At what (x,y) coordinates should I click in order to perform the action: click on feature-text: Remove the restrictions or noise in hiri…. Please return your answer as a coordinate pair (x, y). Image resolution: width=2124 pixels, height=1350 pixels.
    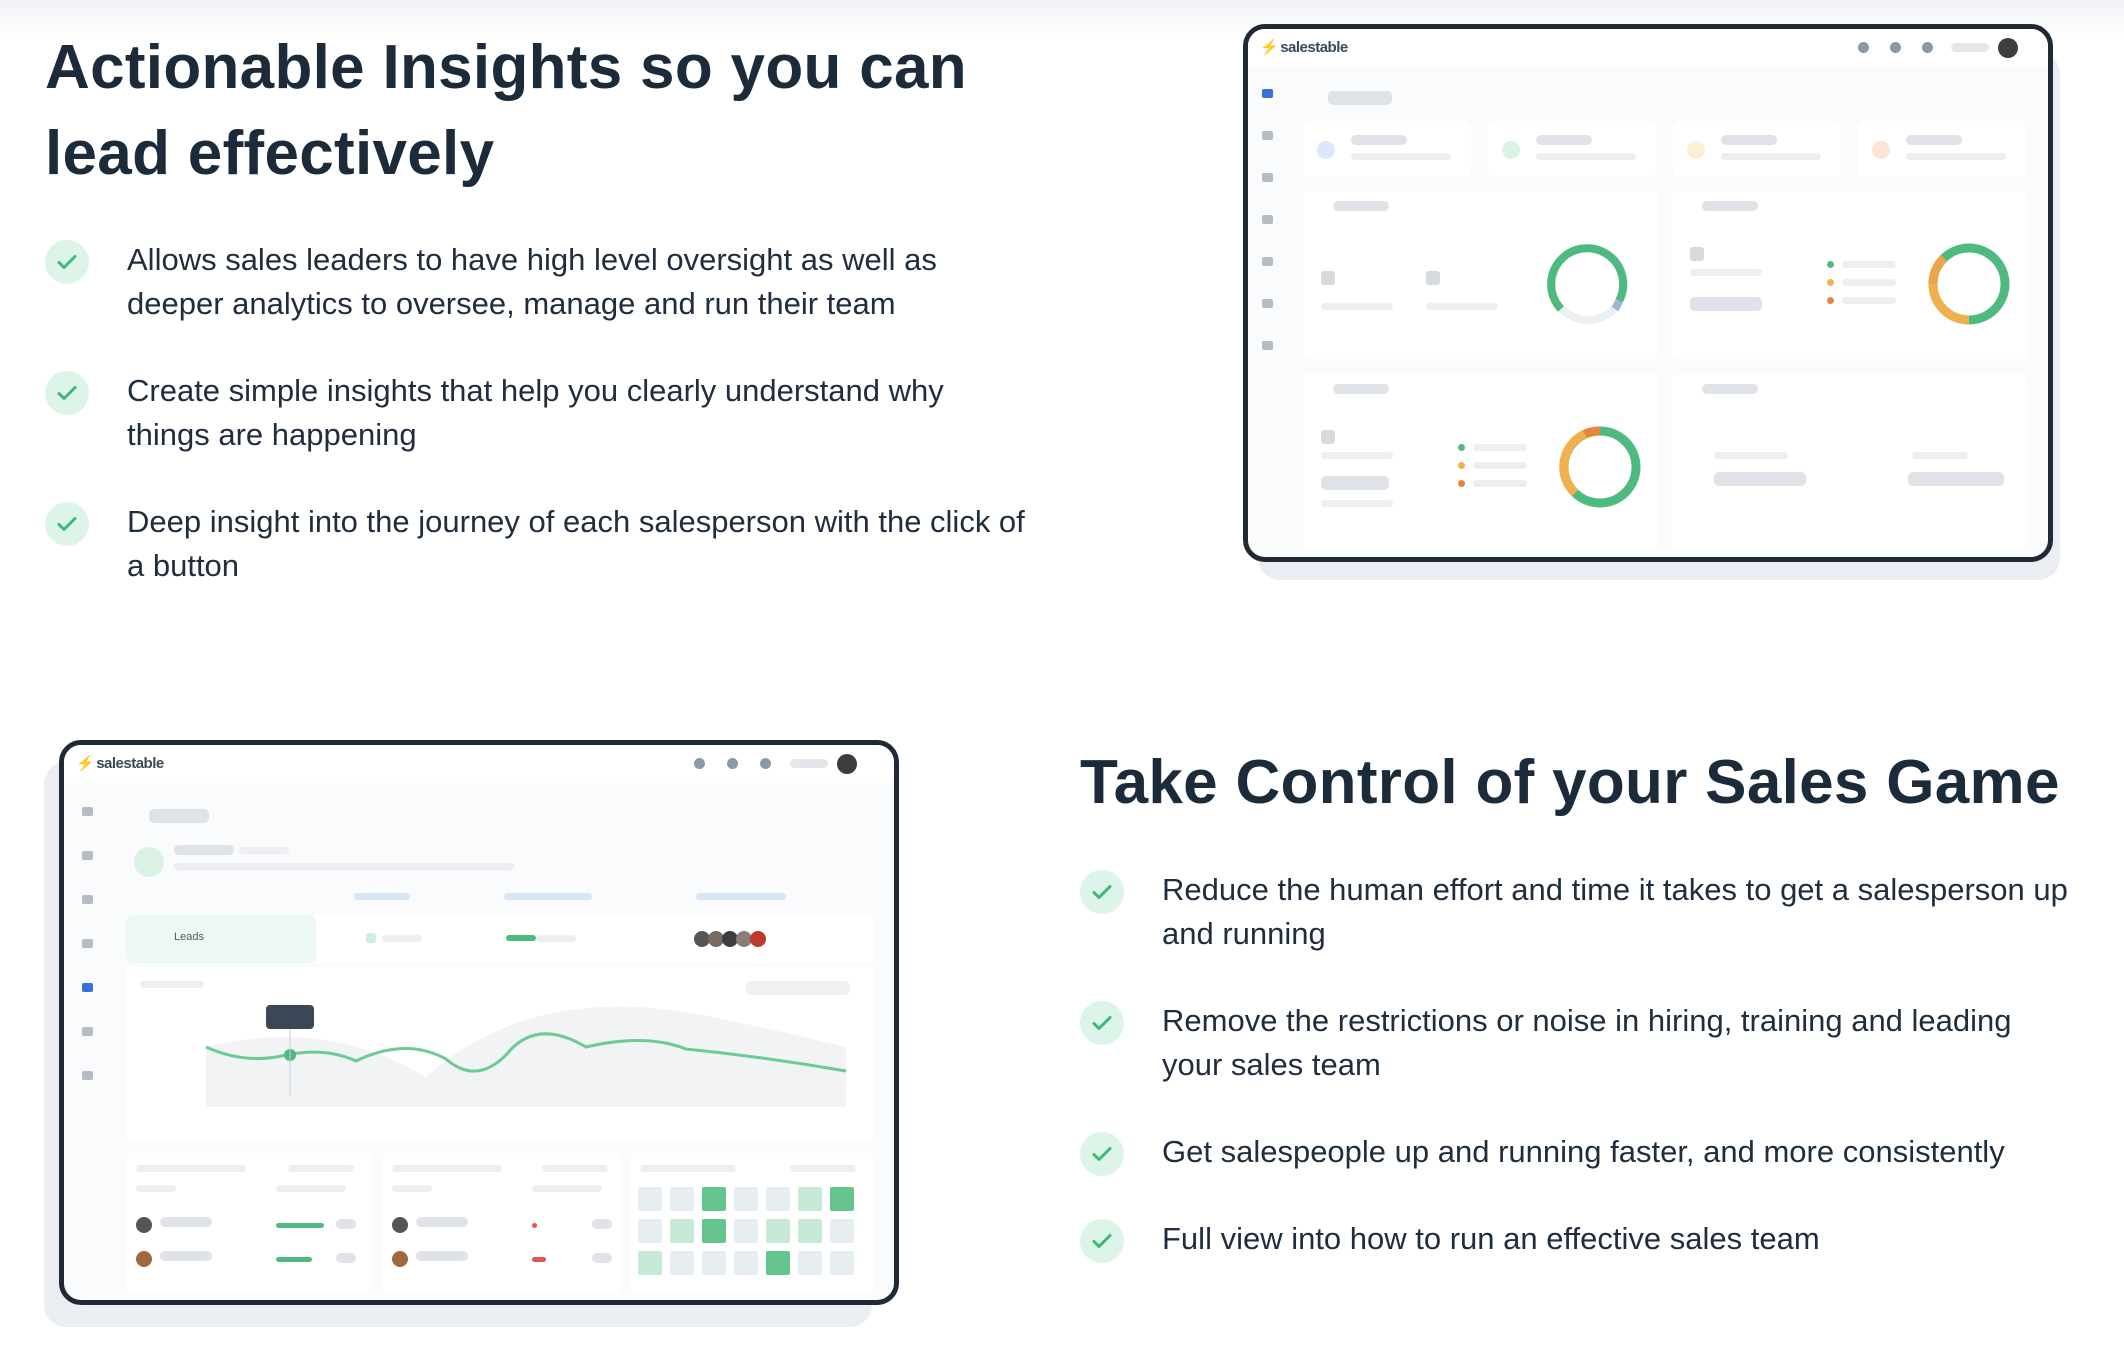
    Looking at the image, I should click on (1587, 1042).